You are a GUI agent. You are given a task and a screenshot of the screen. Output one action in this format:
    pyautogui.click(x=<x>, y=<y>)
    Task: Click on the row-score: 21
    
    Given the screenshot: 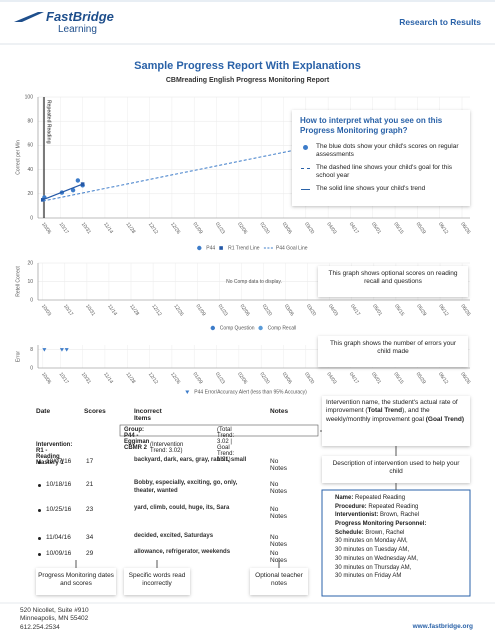 What is the action you would take?
    pyautogui.click(x=90, y=484)
    